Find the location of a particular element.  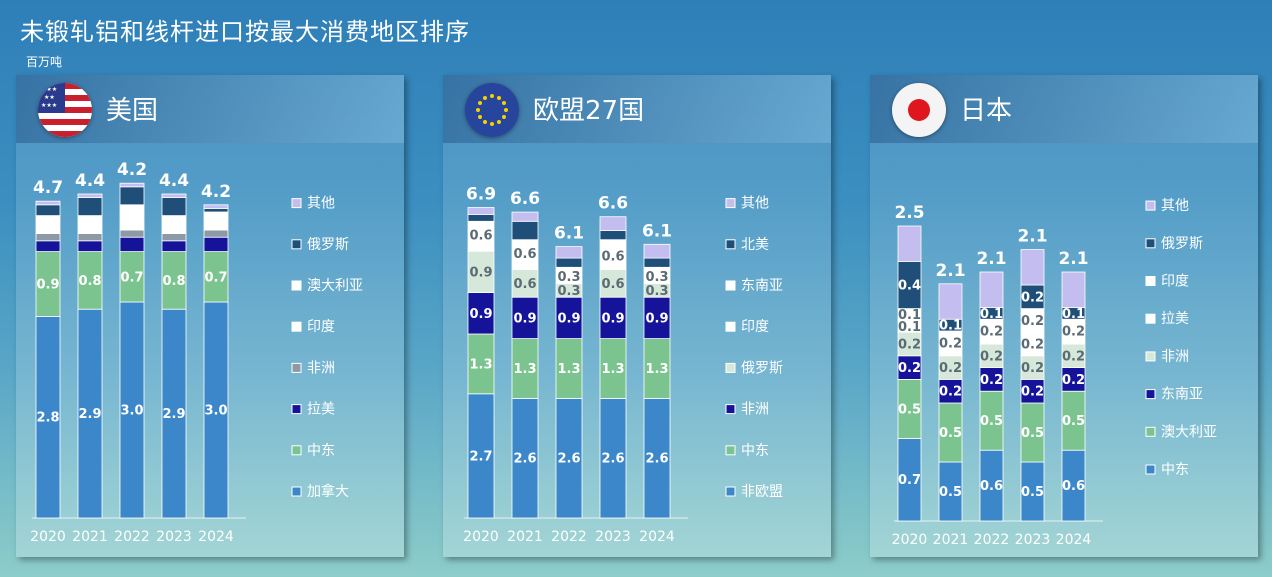

total-label: 4.7 is located at coordinates (48, 188).